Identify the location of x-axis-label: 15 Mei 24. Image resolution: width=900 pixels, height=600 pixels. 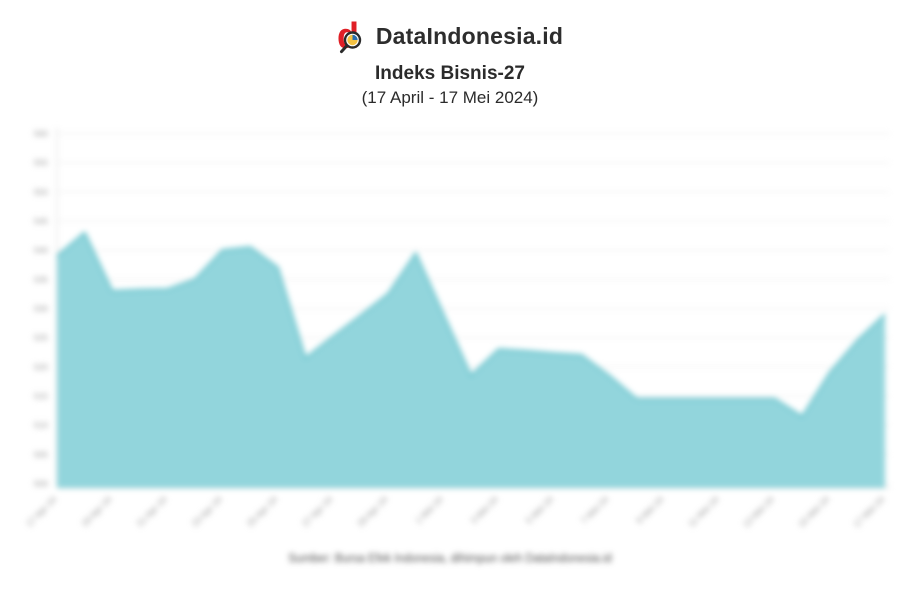
(813, 511).